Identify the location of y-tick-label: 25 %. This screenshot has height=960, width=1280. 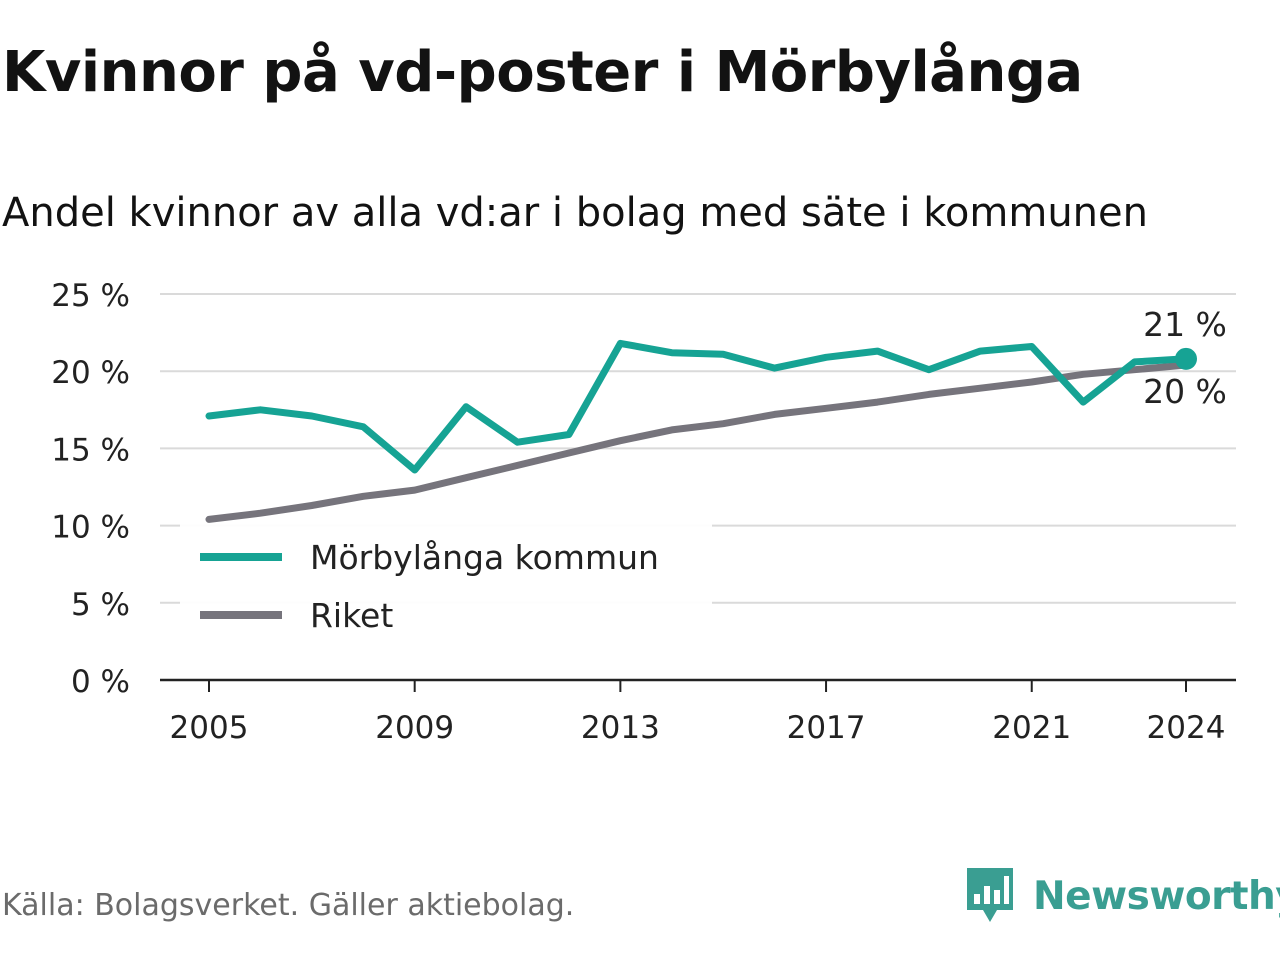
(90, 296).